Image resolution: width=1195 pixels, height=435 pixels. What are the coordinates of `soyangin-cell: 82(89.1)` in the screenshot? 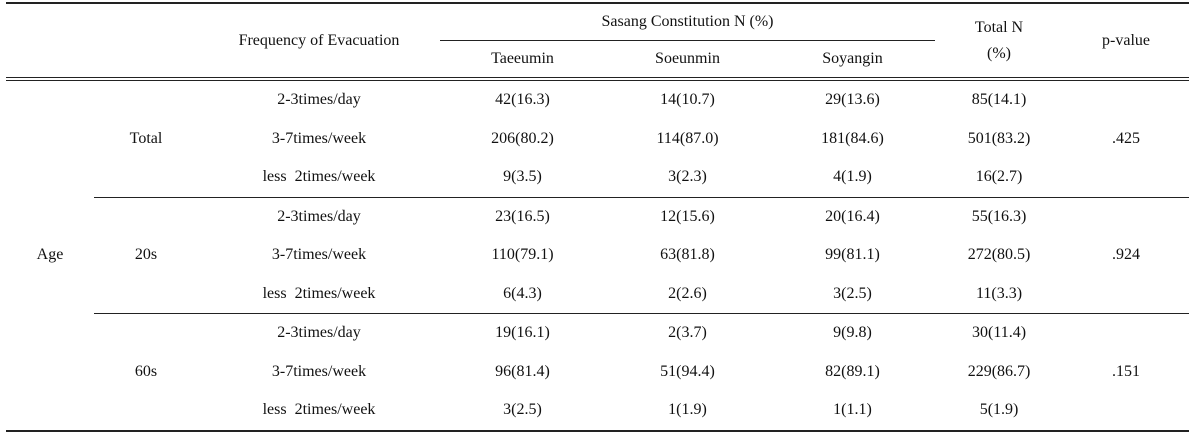 It's located at (852, 371).